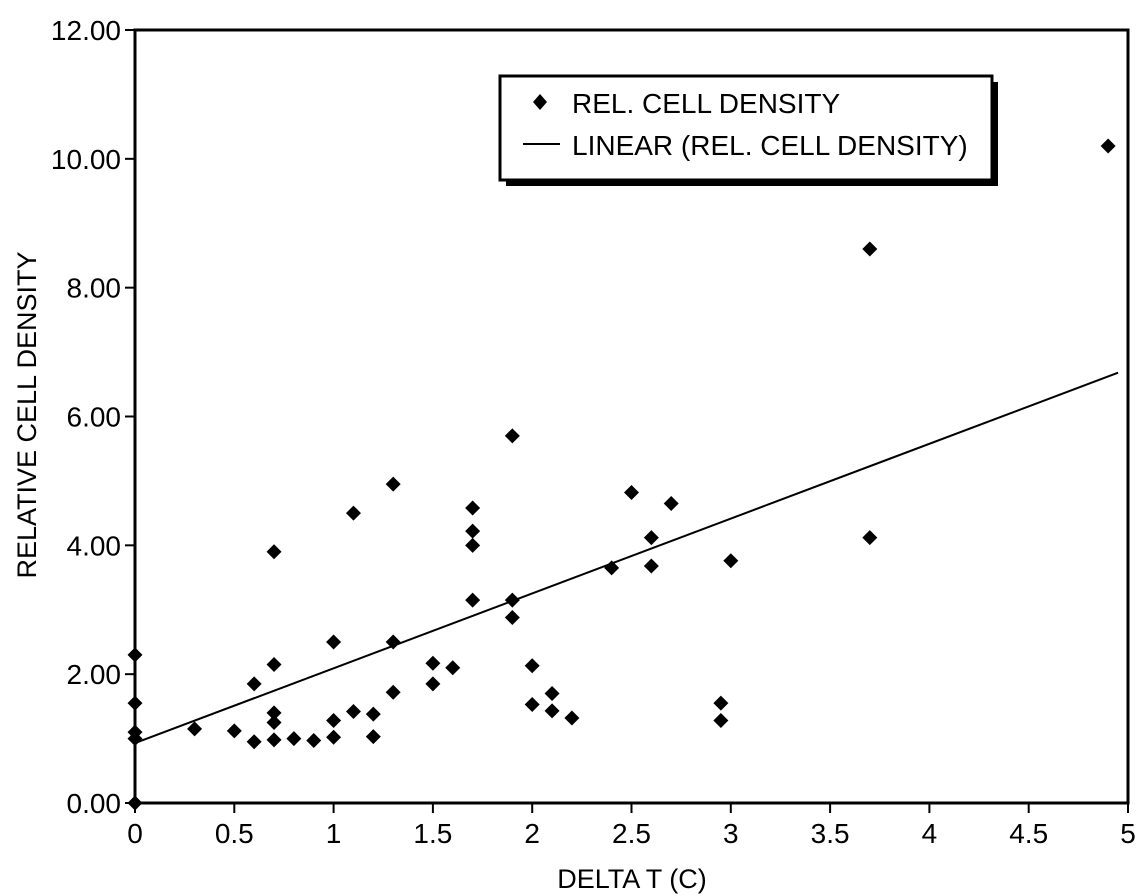 This screenshot has width=1139, height=896. Describe the element at coordinates (731, 833) in the screenshot. I see `x-tick-label: 3` at that location.